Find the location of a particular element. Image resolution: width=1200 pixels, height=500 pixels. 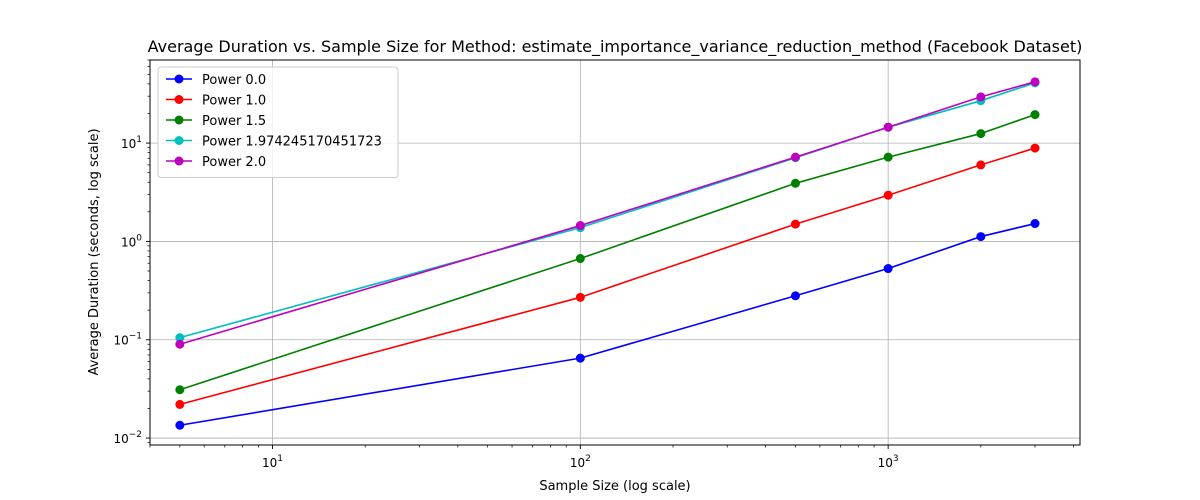

y-tick-label: 10⁰ is located at coordinates (131, 241).